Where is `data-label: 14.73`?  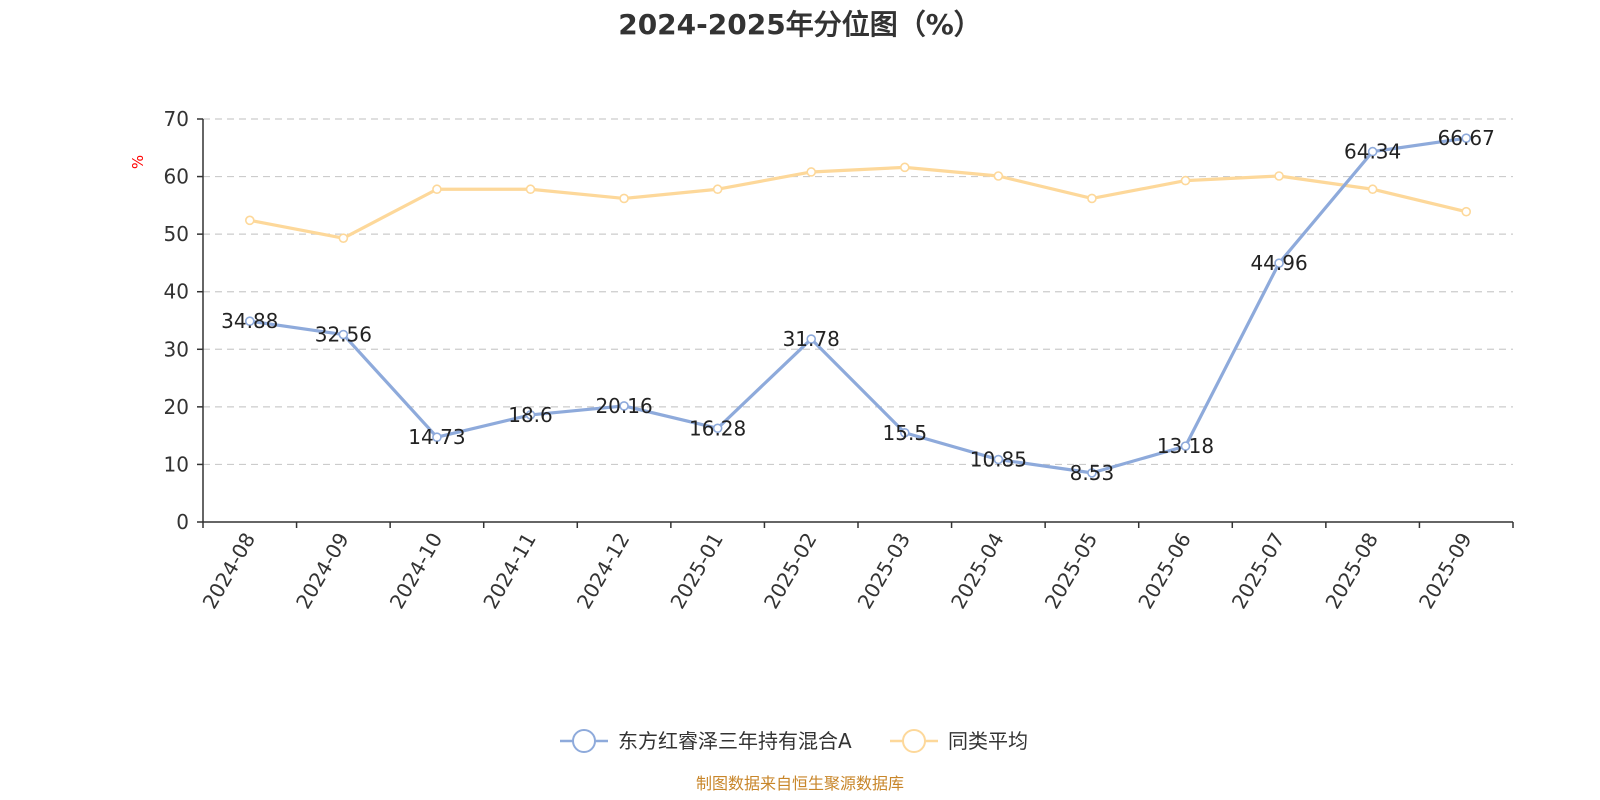
data-label: 14.73 is located at coordinates (436, 437).